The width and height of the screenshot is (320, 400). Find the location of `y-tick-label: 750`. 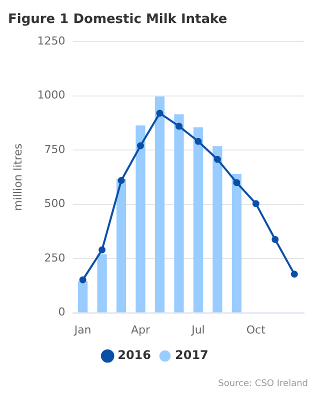

y-tick-label: 750 is located at coordinates (55, 149).